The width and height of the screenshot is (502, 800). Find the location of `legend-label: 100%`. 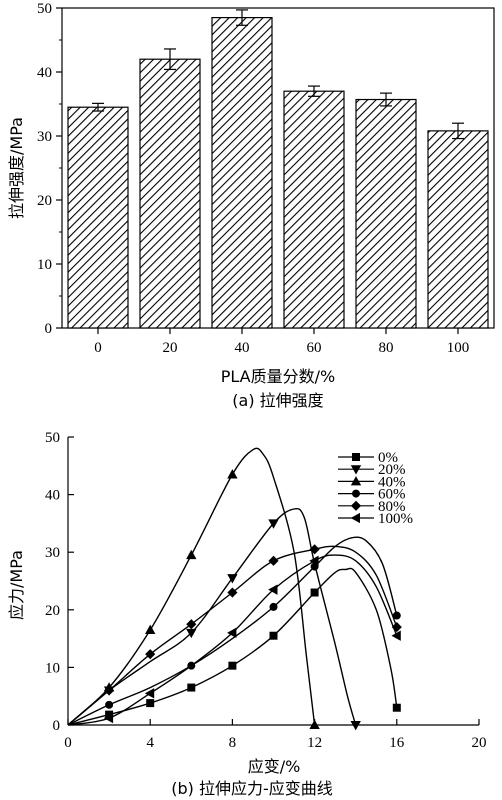

legend-label: 100% is located at coordinates (395, 519).